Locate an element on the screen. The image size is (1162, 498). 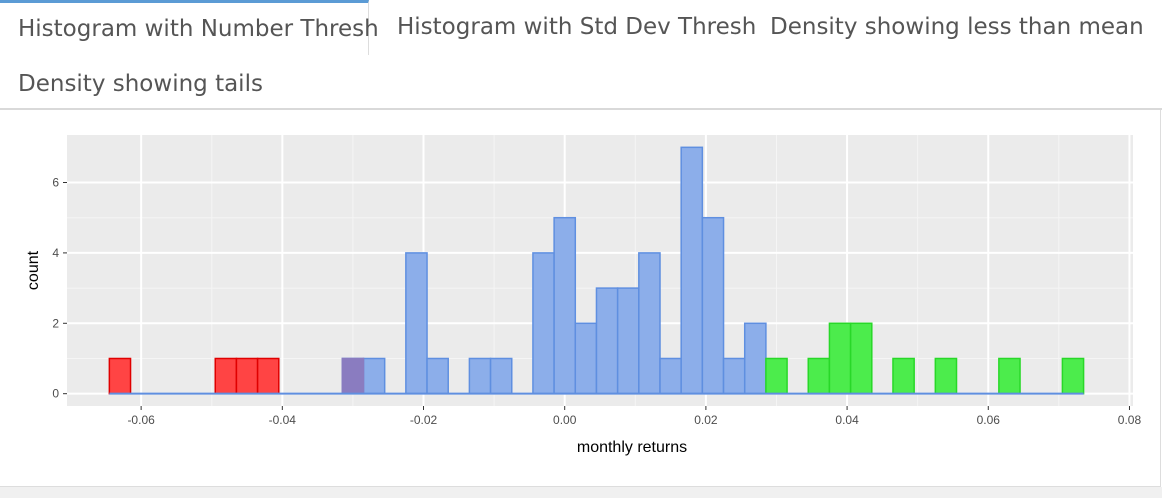
tab-density-tails: Density showing tails is located at coordinates (140, 84).